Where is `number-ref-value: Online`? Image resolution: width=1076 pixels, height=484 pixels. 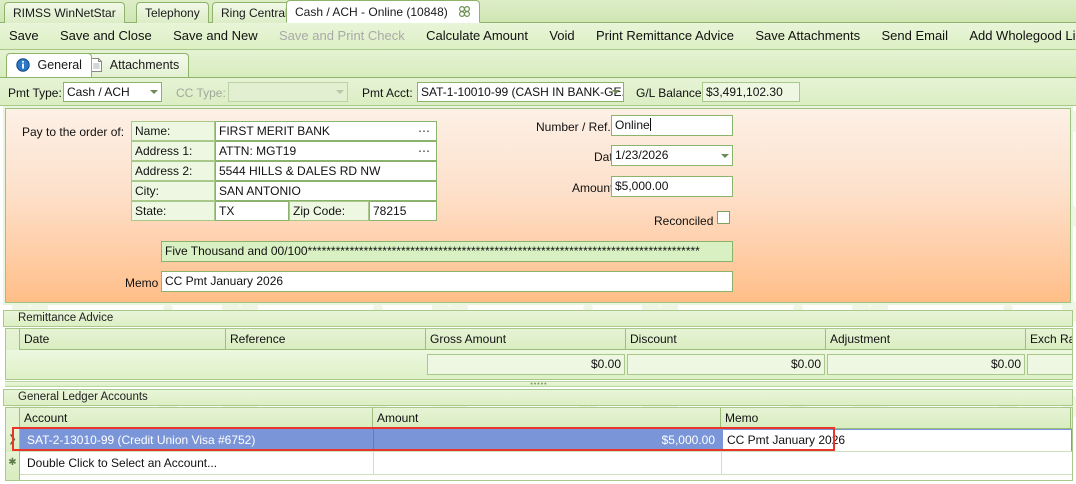
number-ref-value: Online is located at coordinates (632, 125).